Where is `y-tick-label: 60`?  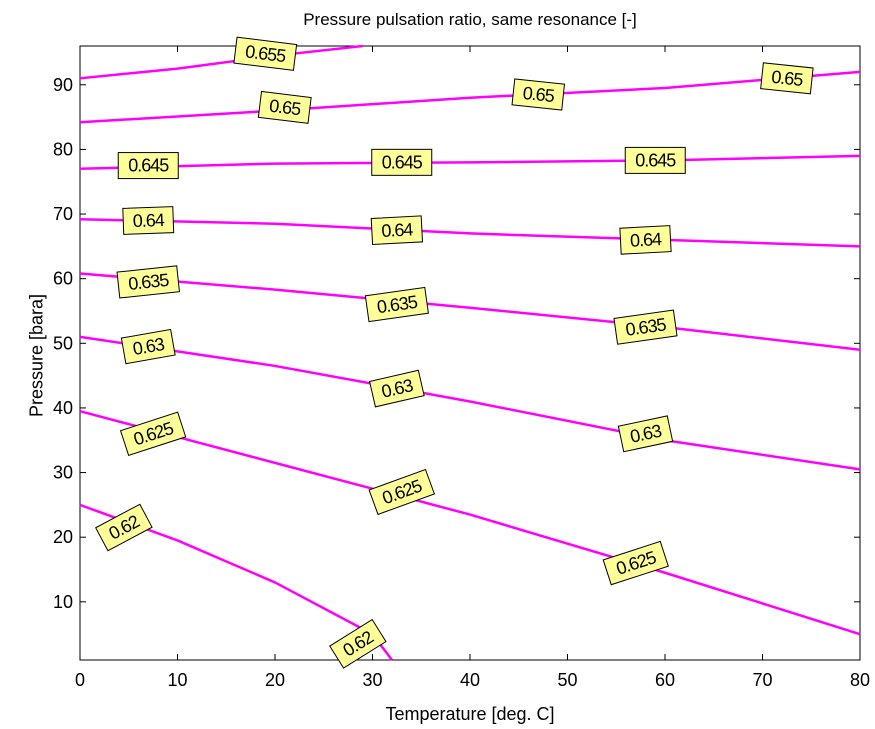
y-tick-label: 60 is located at coordinates (63, 279).